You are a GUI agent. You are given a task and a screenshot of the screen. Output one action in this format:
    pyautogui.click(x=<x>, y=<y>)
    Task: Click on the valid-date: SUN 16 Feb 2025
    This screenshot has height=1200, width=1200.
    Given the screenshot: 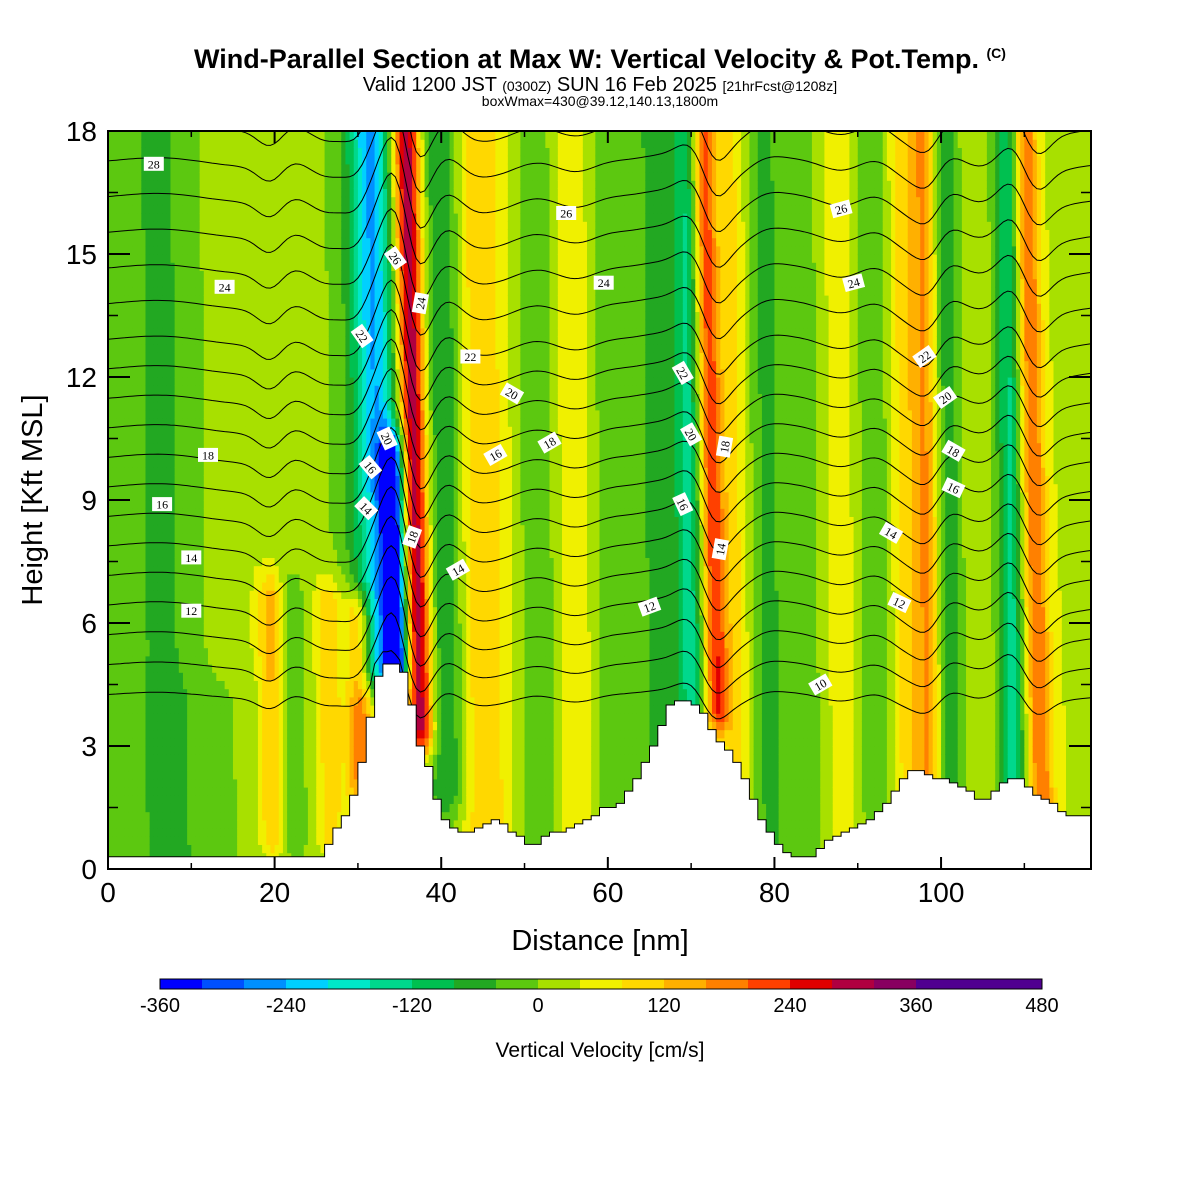 What is the action you would take?
    pyautogui.click(x=637, y=85)
    